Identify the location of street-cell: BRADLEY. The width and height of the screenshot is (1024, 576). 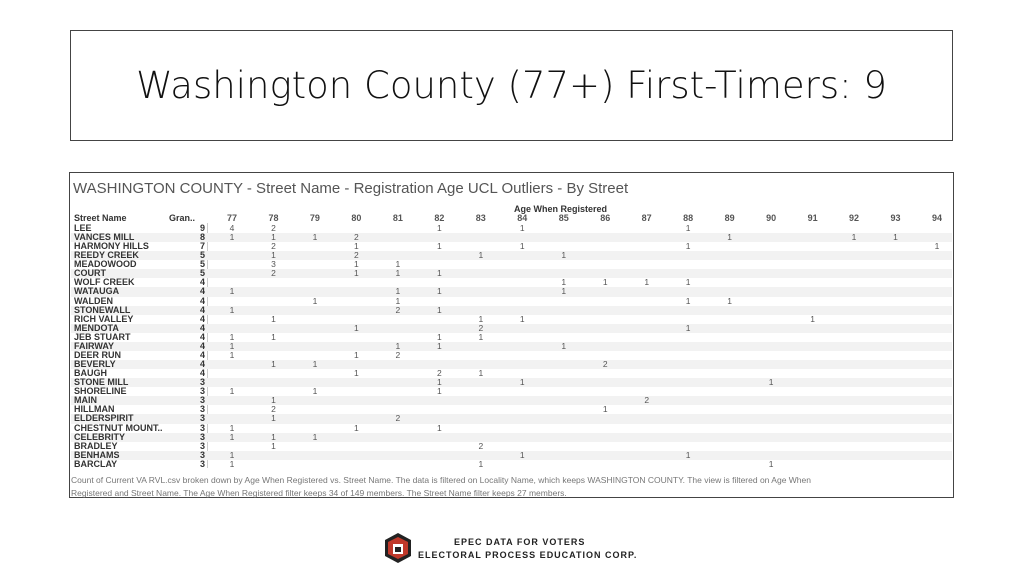
(96, 445).